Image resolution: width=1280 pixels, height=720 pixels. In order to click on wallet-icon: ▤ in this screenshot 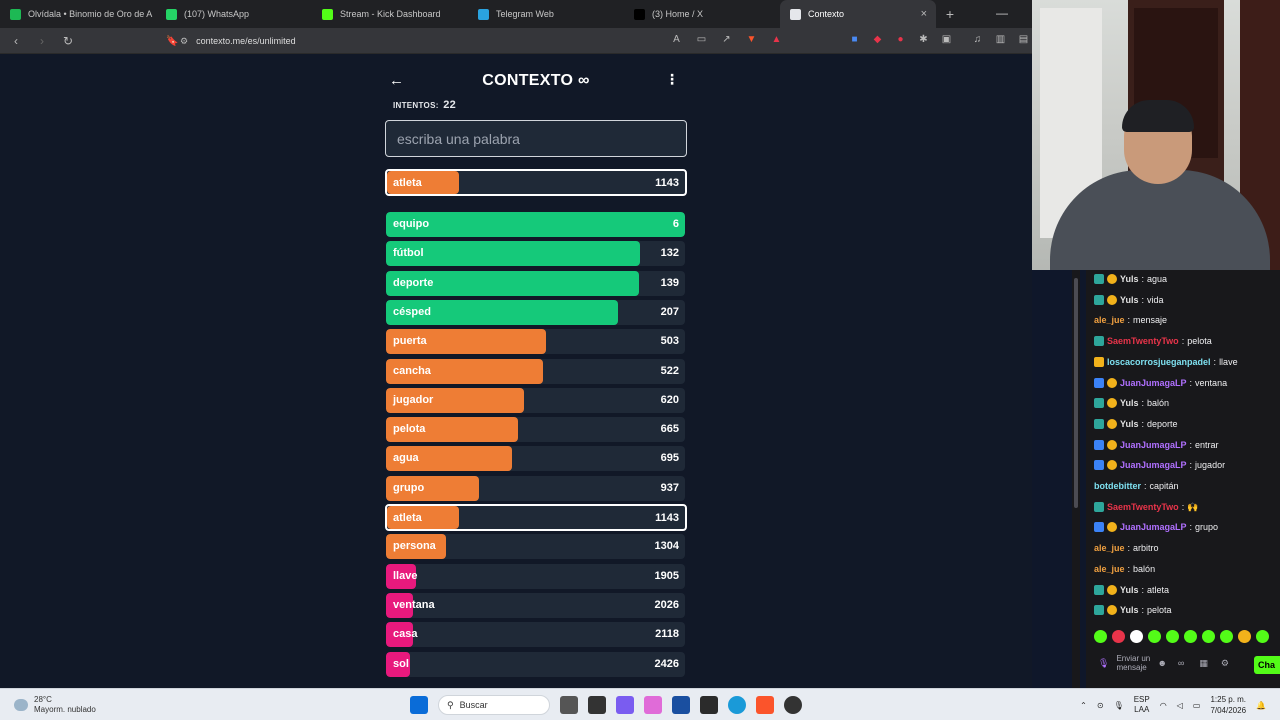, I will do `click(1023, 39)`.